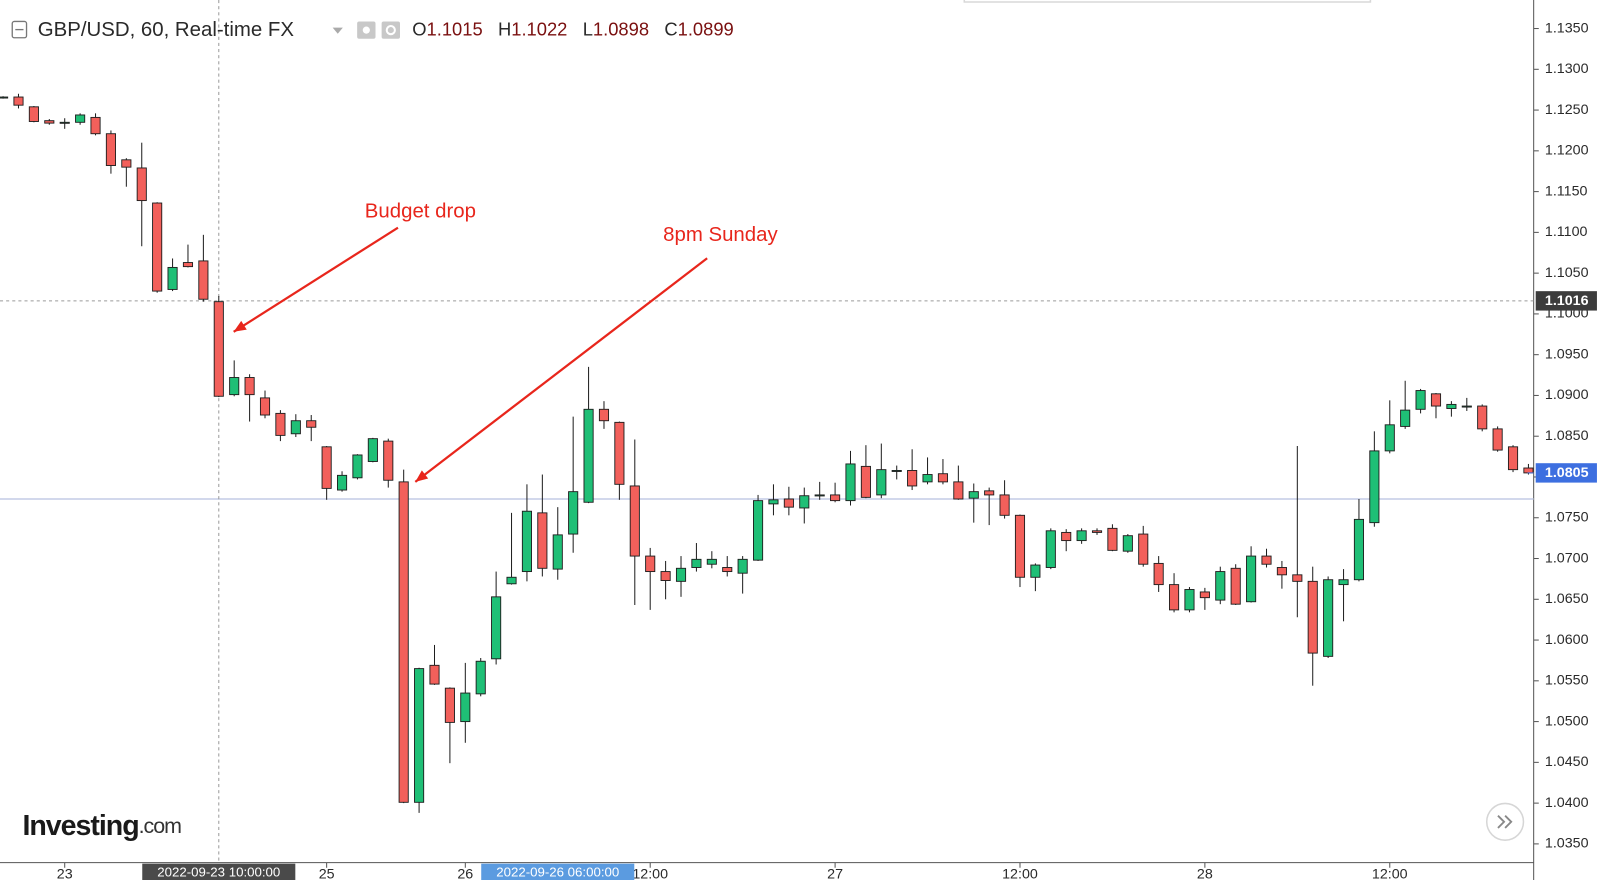  I want to click on ohlc-value: 1.0898, so click(621, 28).